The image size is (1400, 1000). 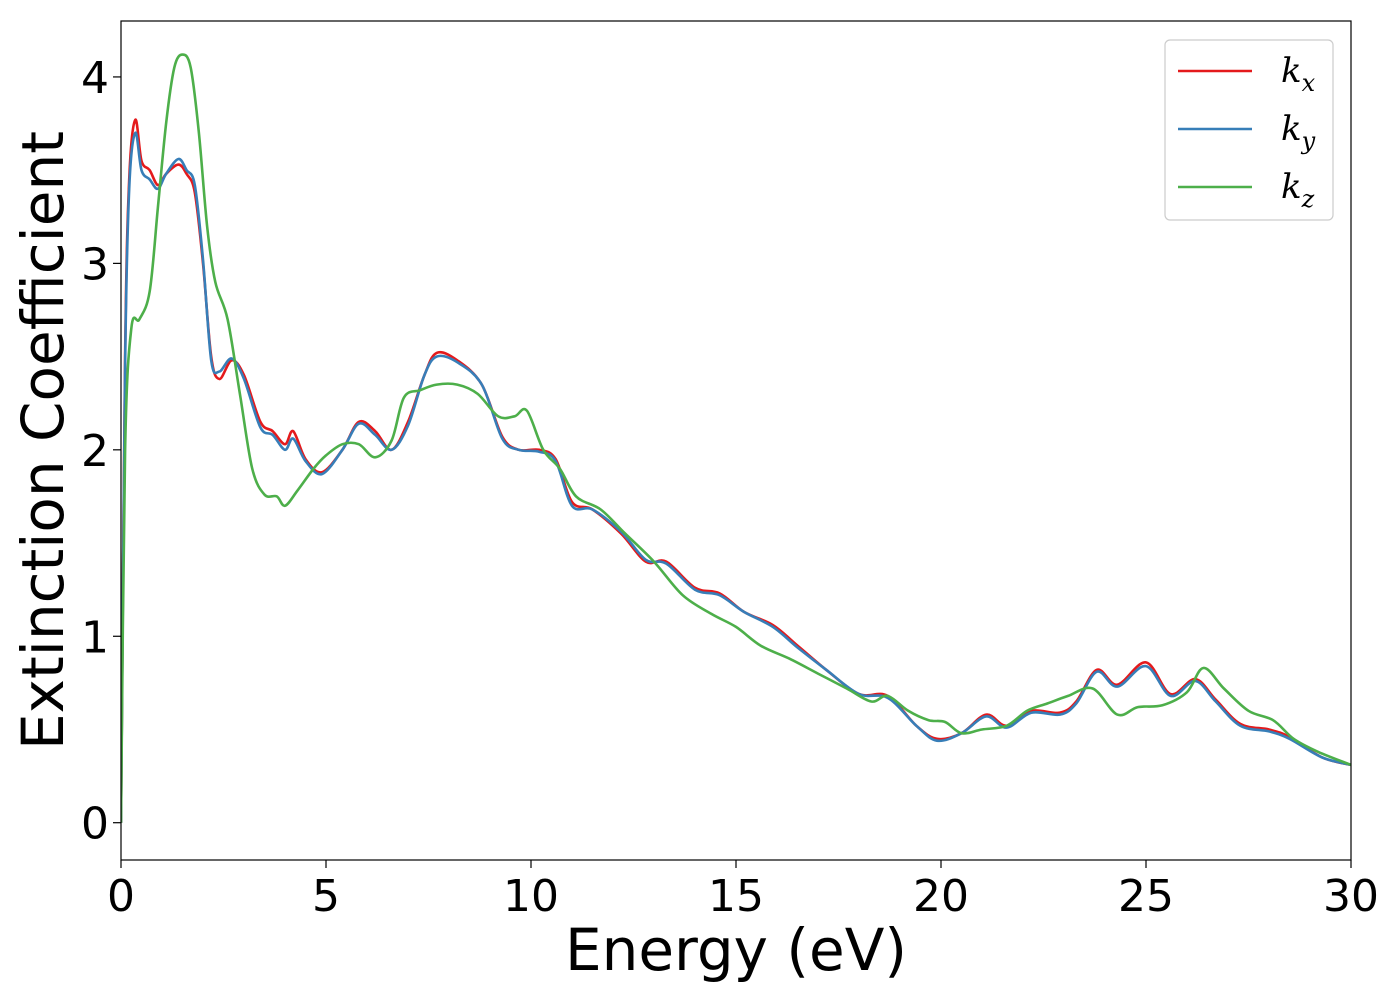 I want to click on y-tick-label: 2, so click(x=95, y=451).